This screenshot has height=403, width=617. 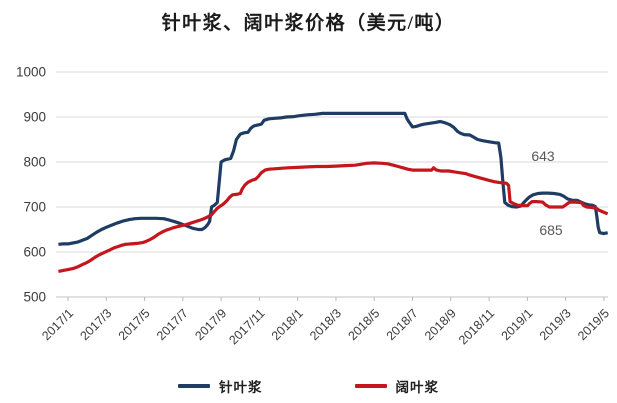 I want to click on softwood-line-swatch, so click(x=194, y=386).